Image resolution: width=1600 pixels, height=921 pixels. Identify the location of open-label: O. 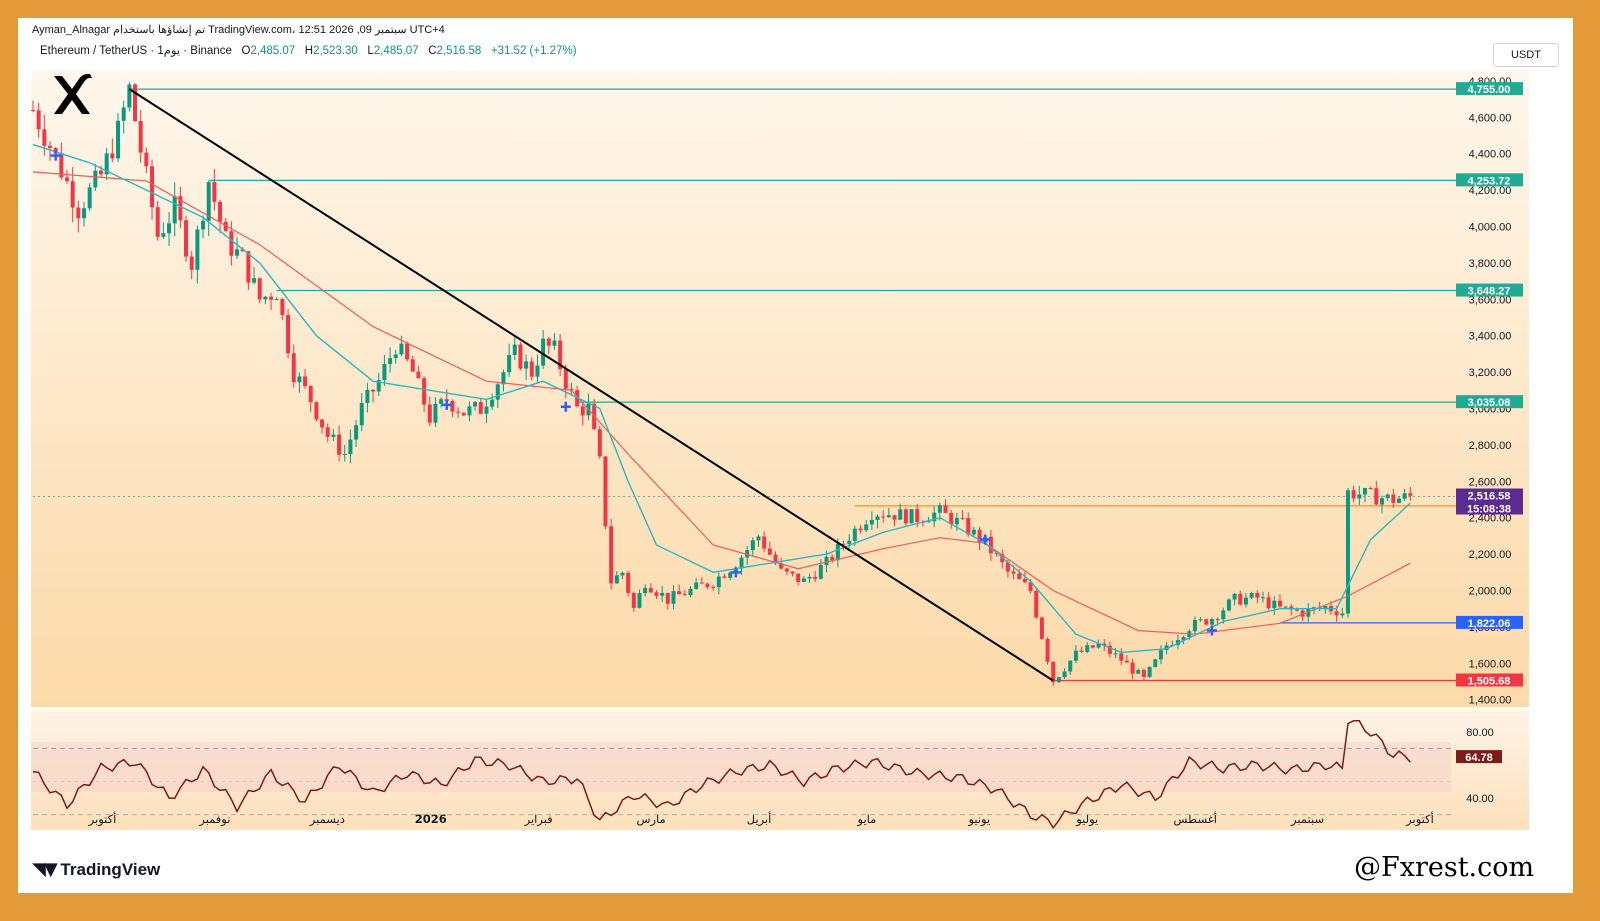
(246, 51).